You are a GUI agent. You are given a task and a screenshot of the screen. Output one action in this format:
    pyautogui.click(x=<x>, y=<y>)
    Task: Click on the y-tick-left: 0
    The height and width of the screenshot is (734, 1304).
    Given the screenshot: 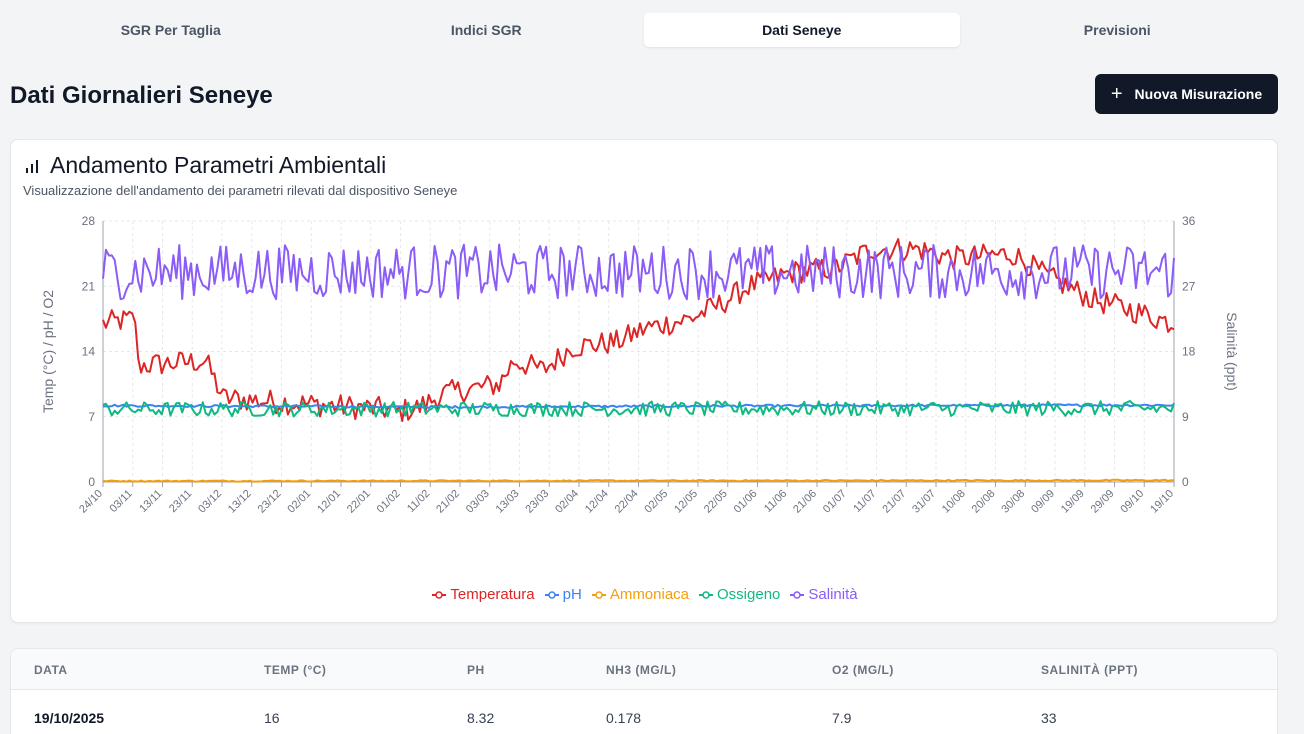 What is the action you would take?
    pyautogui.click(x=91, y=482)
    